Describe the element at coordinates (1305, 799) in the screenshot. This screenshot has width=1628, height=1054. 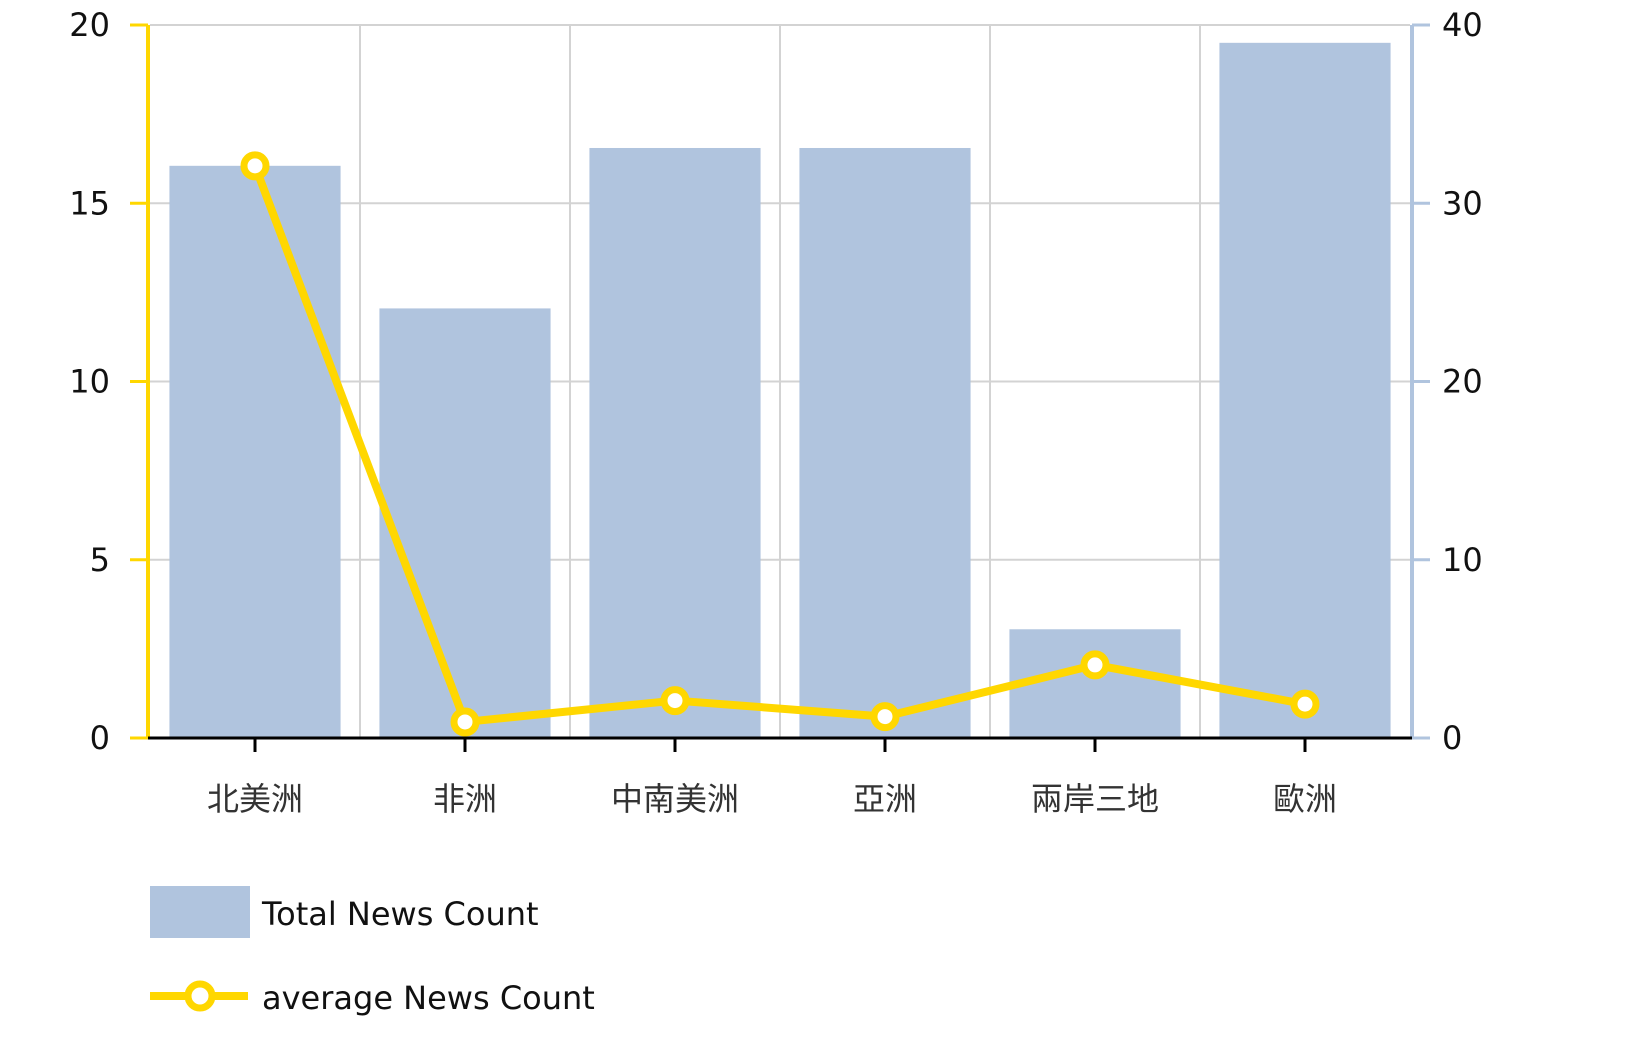
I see `x-axis-category-label: 歐洲` at that location.